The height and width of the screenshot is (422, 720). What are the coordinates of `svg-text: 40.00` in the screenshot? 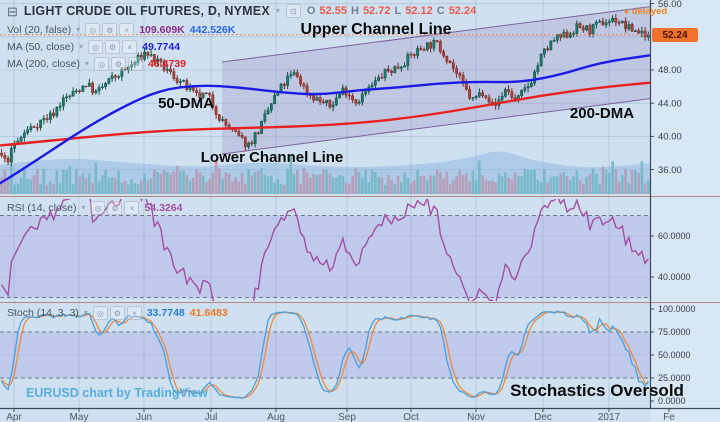 It's located at (670, 137).